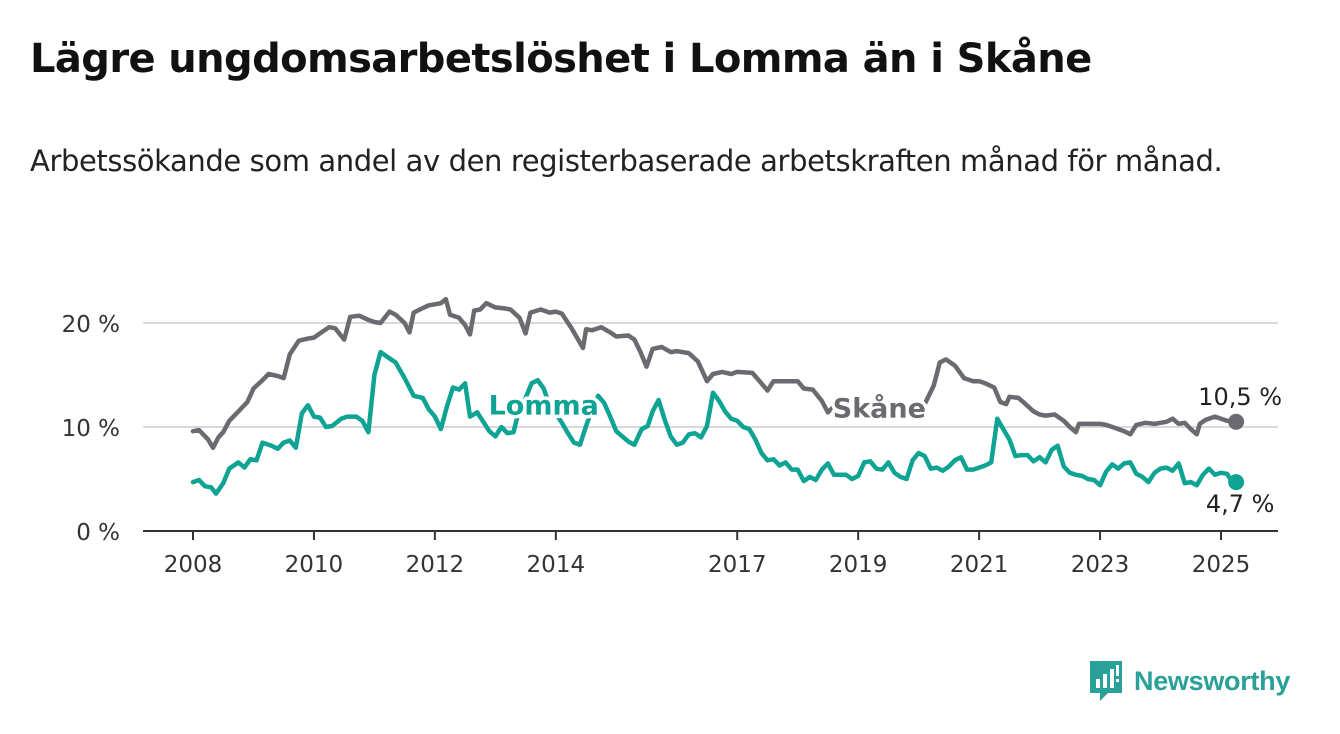 The image size is (1340, 734). I want to click on newsworthy-logo-icon, so click(1106, 681).